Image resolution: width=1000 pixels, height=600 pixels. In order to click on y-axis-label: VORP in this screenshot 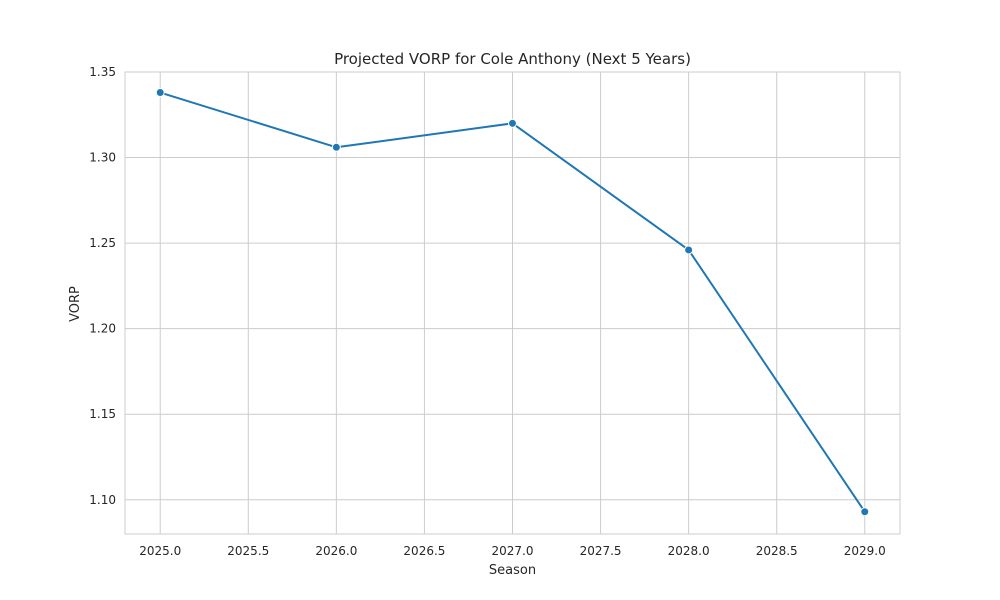, I will do `click(75, 304)`.